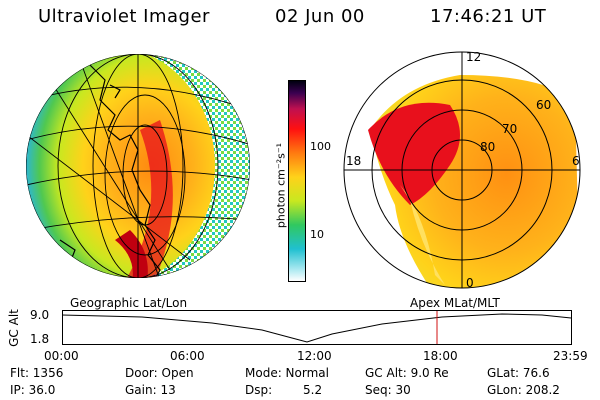 This screenshot has height=400, width=600. I want to click on door-status: Door: Open, so click(159, 373).